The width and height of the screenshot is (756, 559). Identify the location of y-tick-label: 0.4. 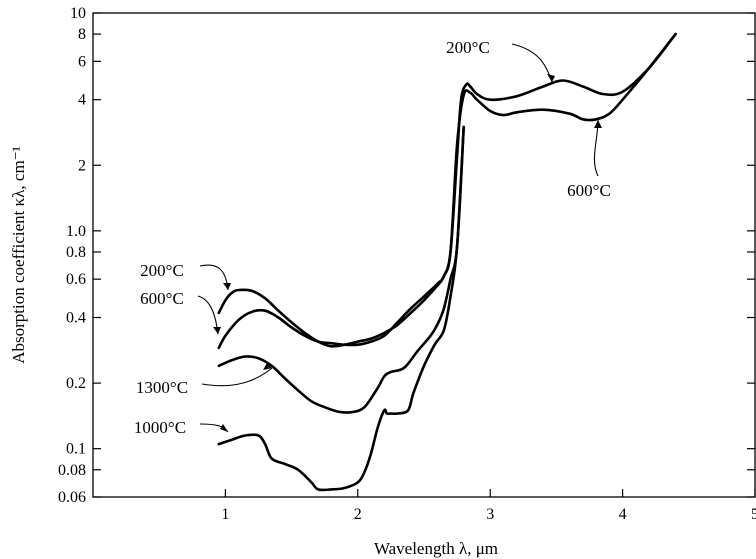
(76, 318).